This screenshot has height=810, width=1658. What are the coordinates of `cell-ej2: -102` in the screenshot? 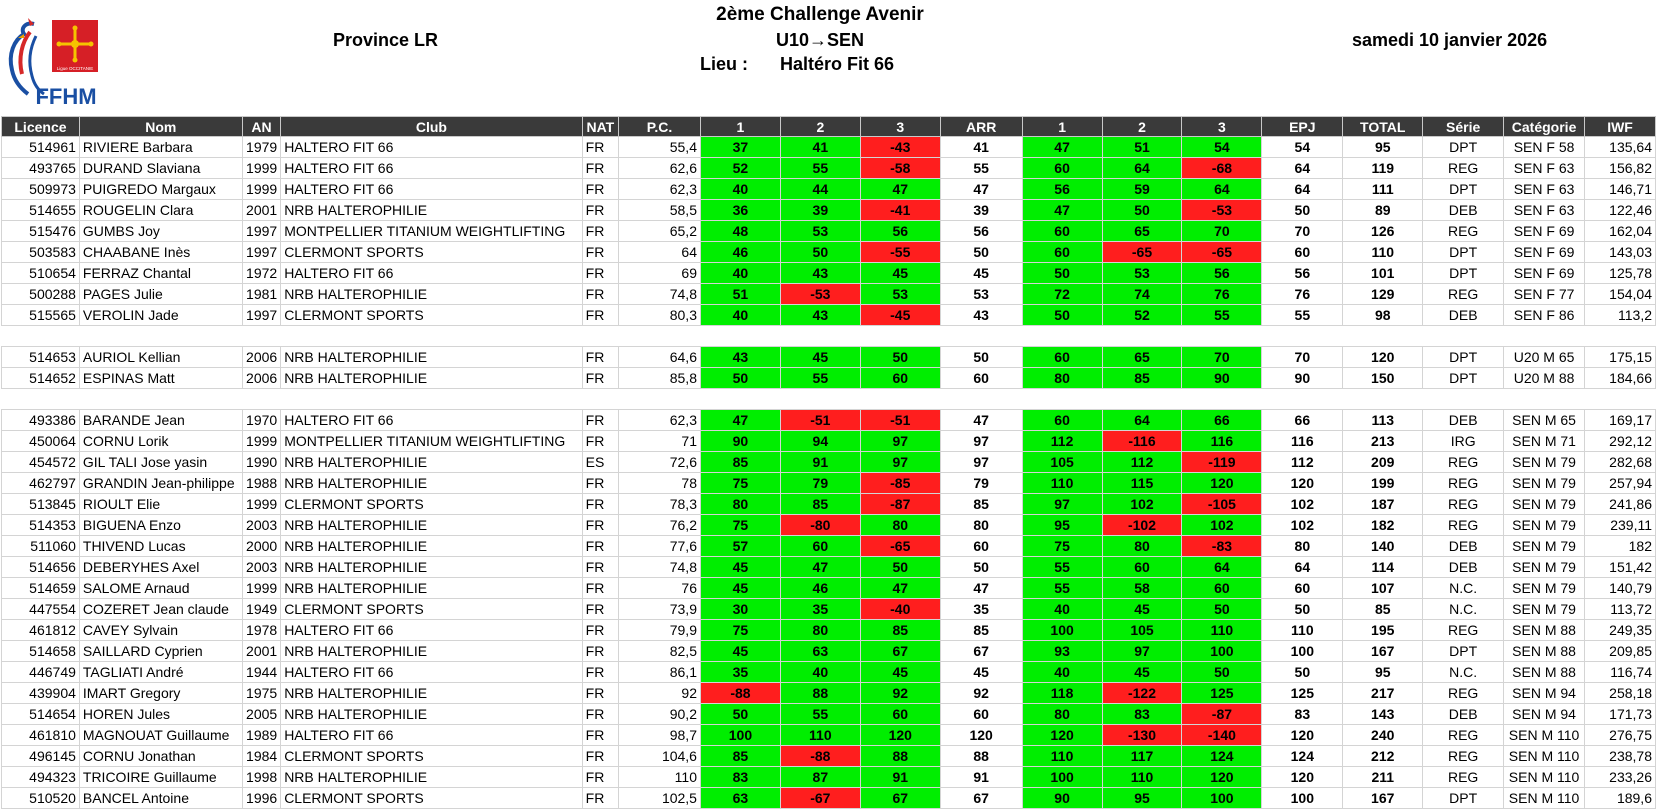 It's located at (1142, 525).